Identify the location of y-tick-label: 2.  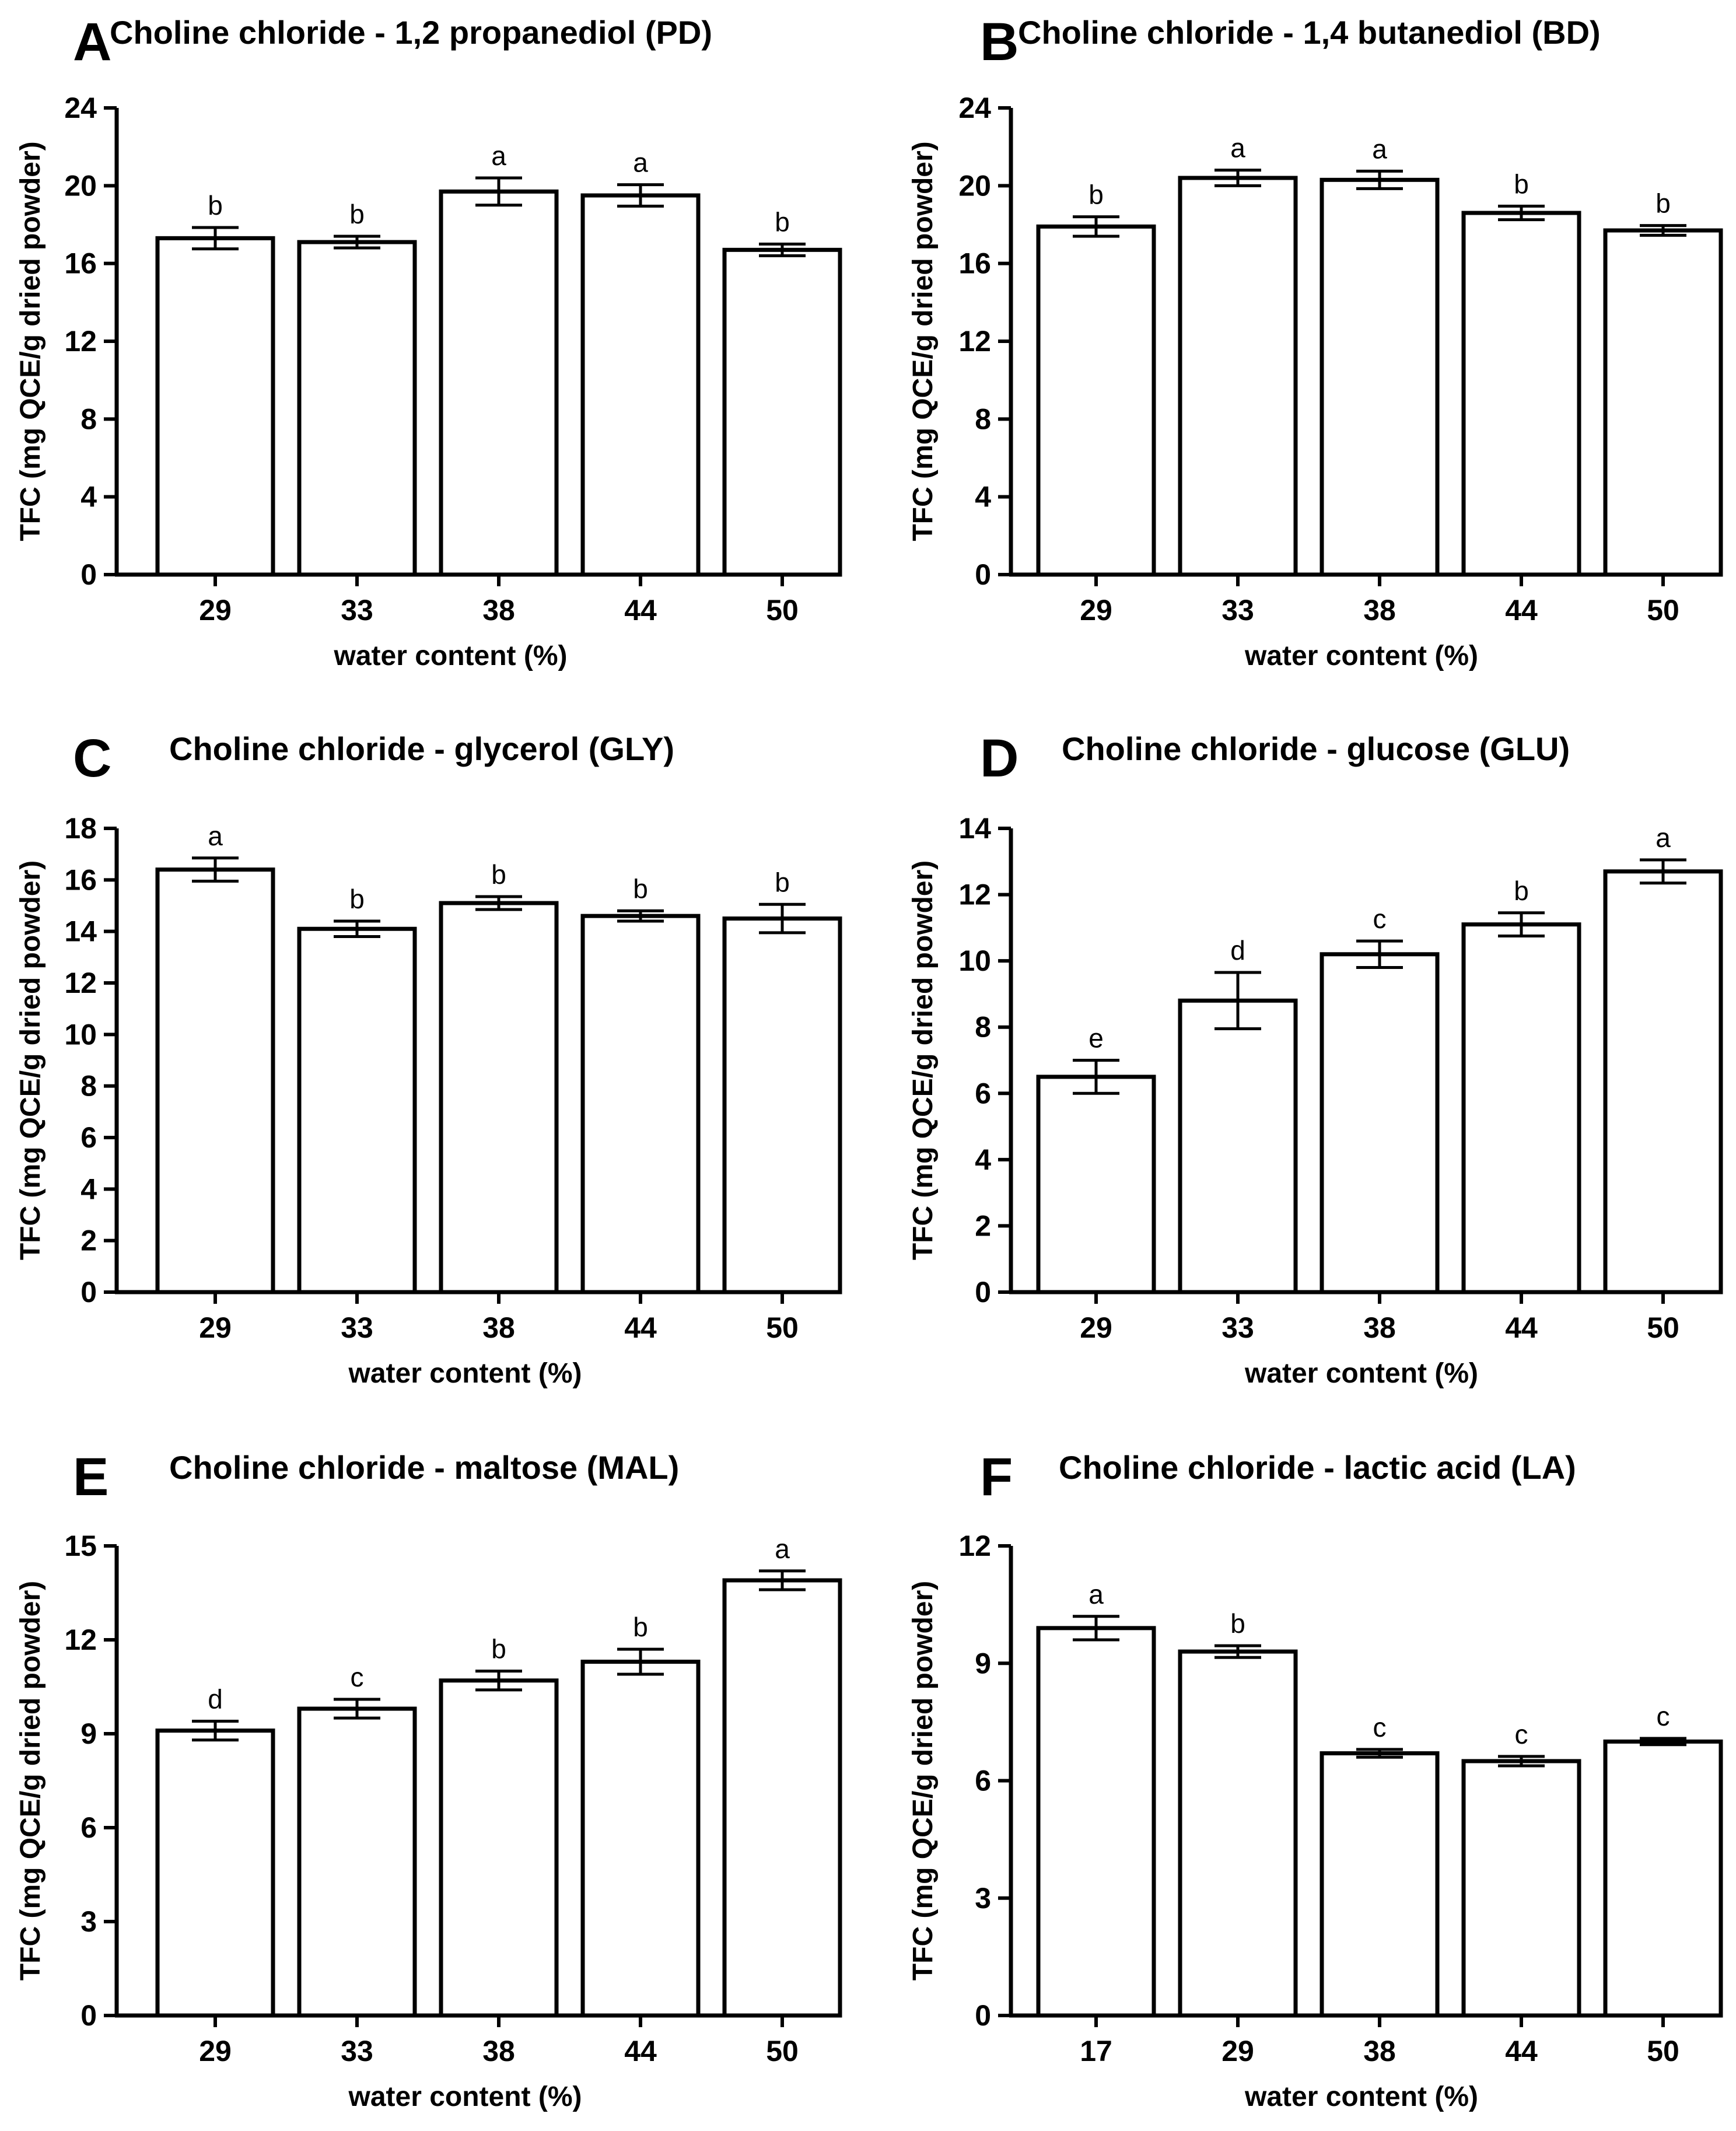
(88, 1240).